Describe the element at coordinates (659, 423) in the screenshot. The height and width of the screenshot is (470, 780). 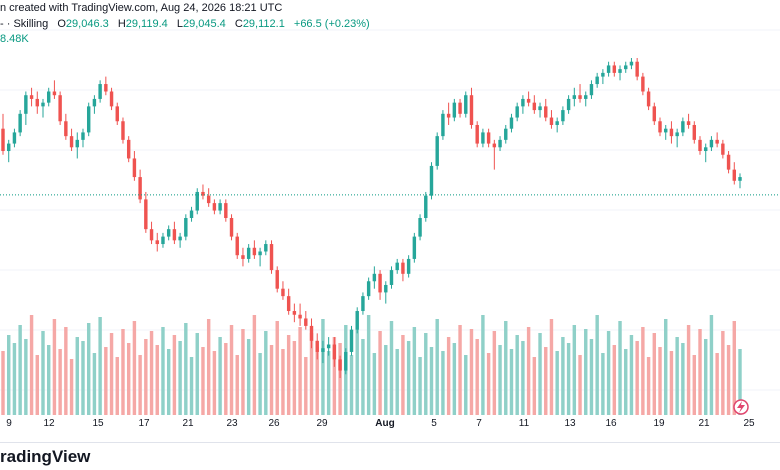
I see `x-tick-label: 19` at that location.